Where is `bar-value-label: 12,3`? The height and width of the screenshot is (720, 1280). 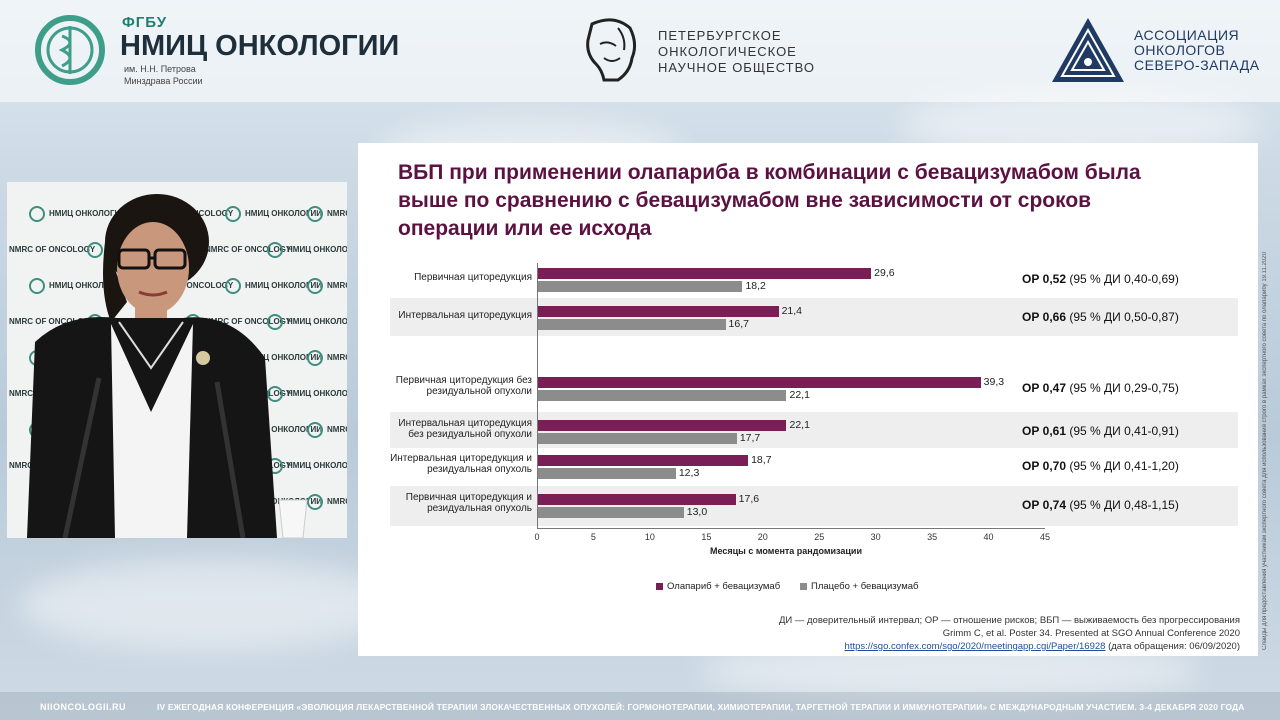 bar-value-label: 12,3 is located at coordinates (689, 473).